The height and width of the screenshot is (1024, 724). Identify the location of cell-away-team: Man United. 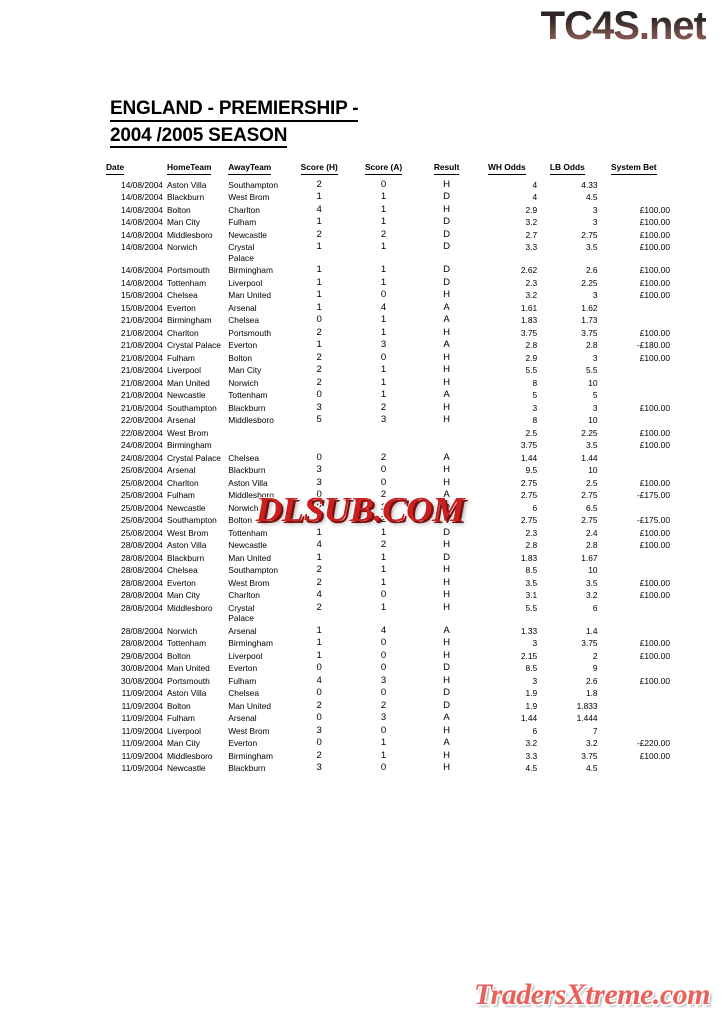
(250, 295).